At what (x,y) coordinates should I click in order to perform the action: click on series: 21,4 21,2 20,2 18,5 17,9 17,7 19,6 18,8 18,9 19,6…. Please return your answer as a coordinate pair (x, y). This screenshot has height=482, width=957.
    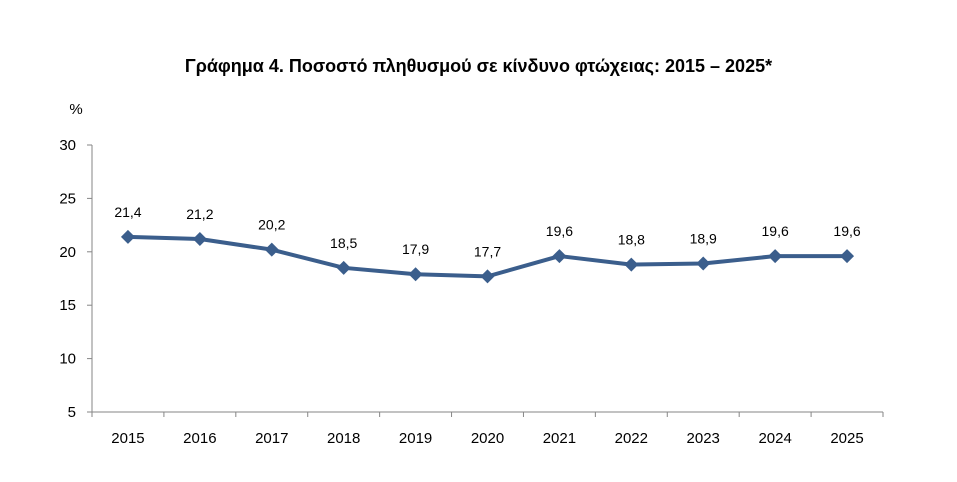
    Looking at the image, I should click on (487, 244).